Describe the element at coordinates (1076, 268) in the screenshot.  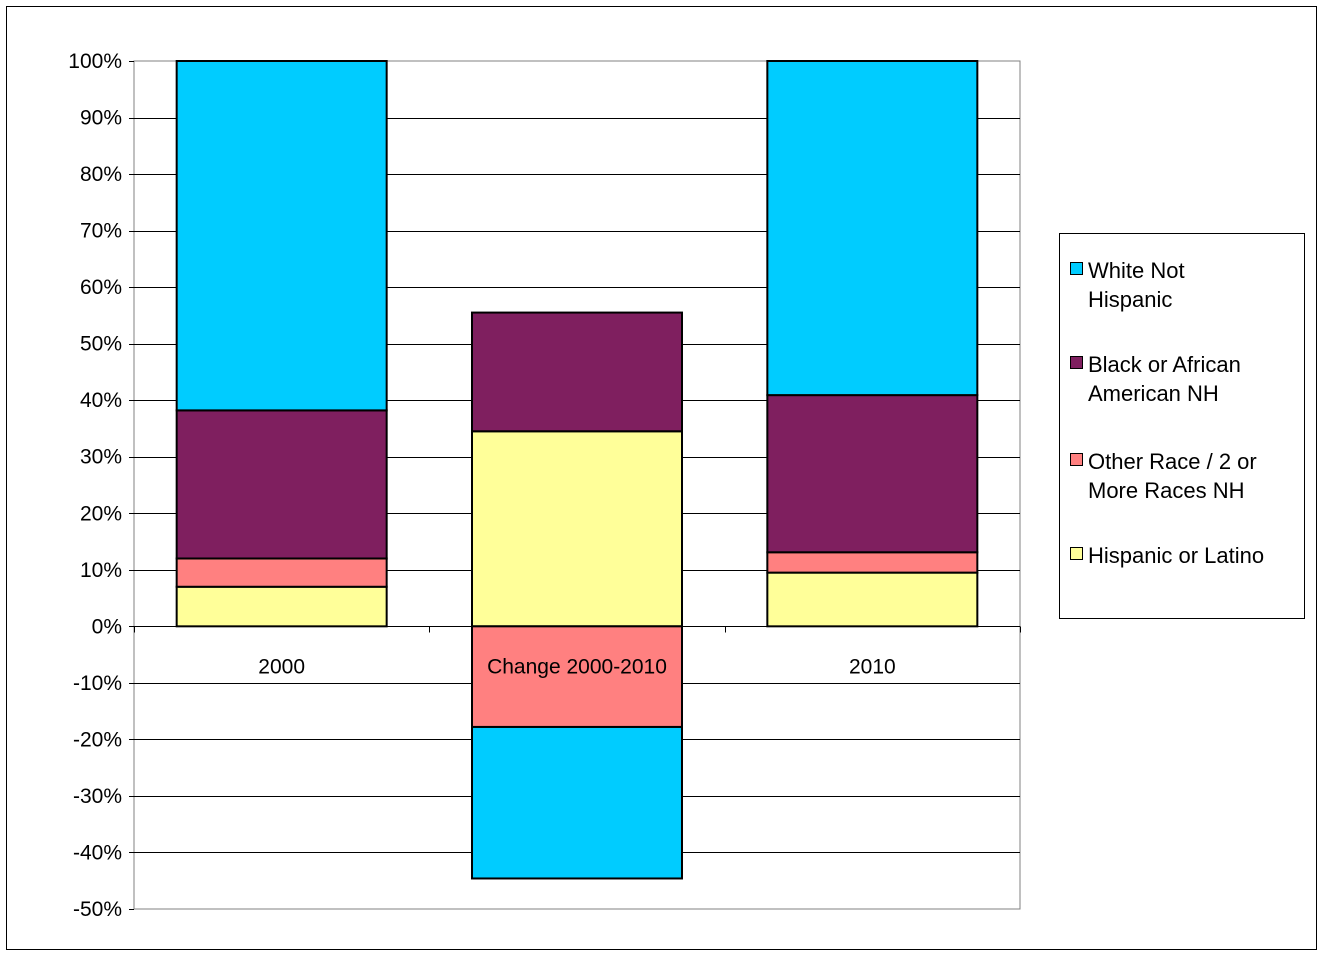
I see `legend-swatch-white-not-hispanic` at that location.